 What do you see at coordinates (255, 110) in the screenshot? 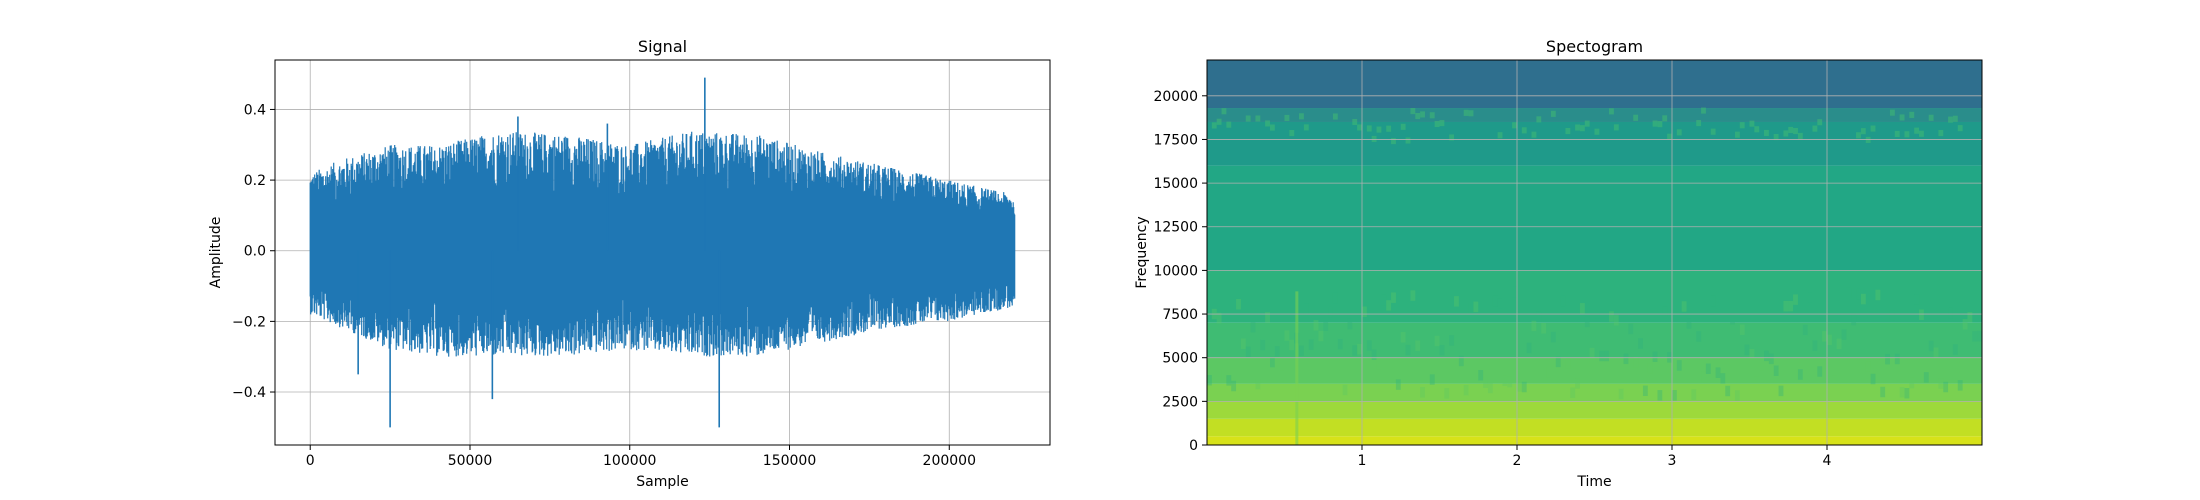
I see `signal-y-tick-label: 0.4` at bounding box center [255, 110].